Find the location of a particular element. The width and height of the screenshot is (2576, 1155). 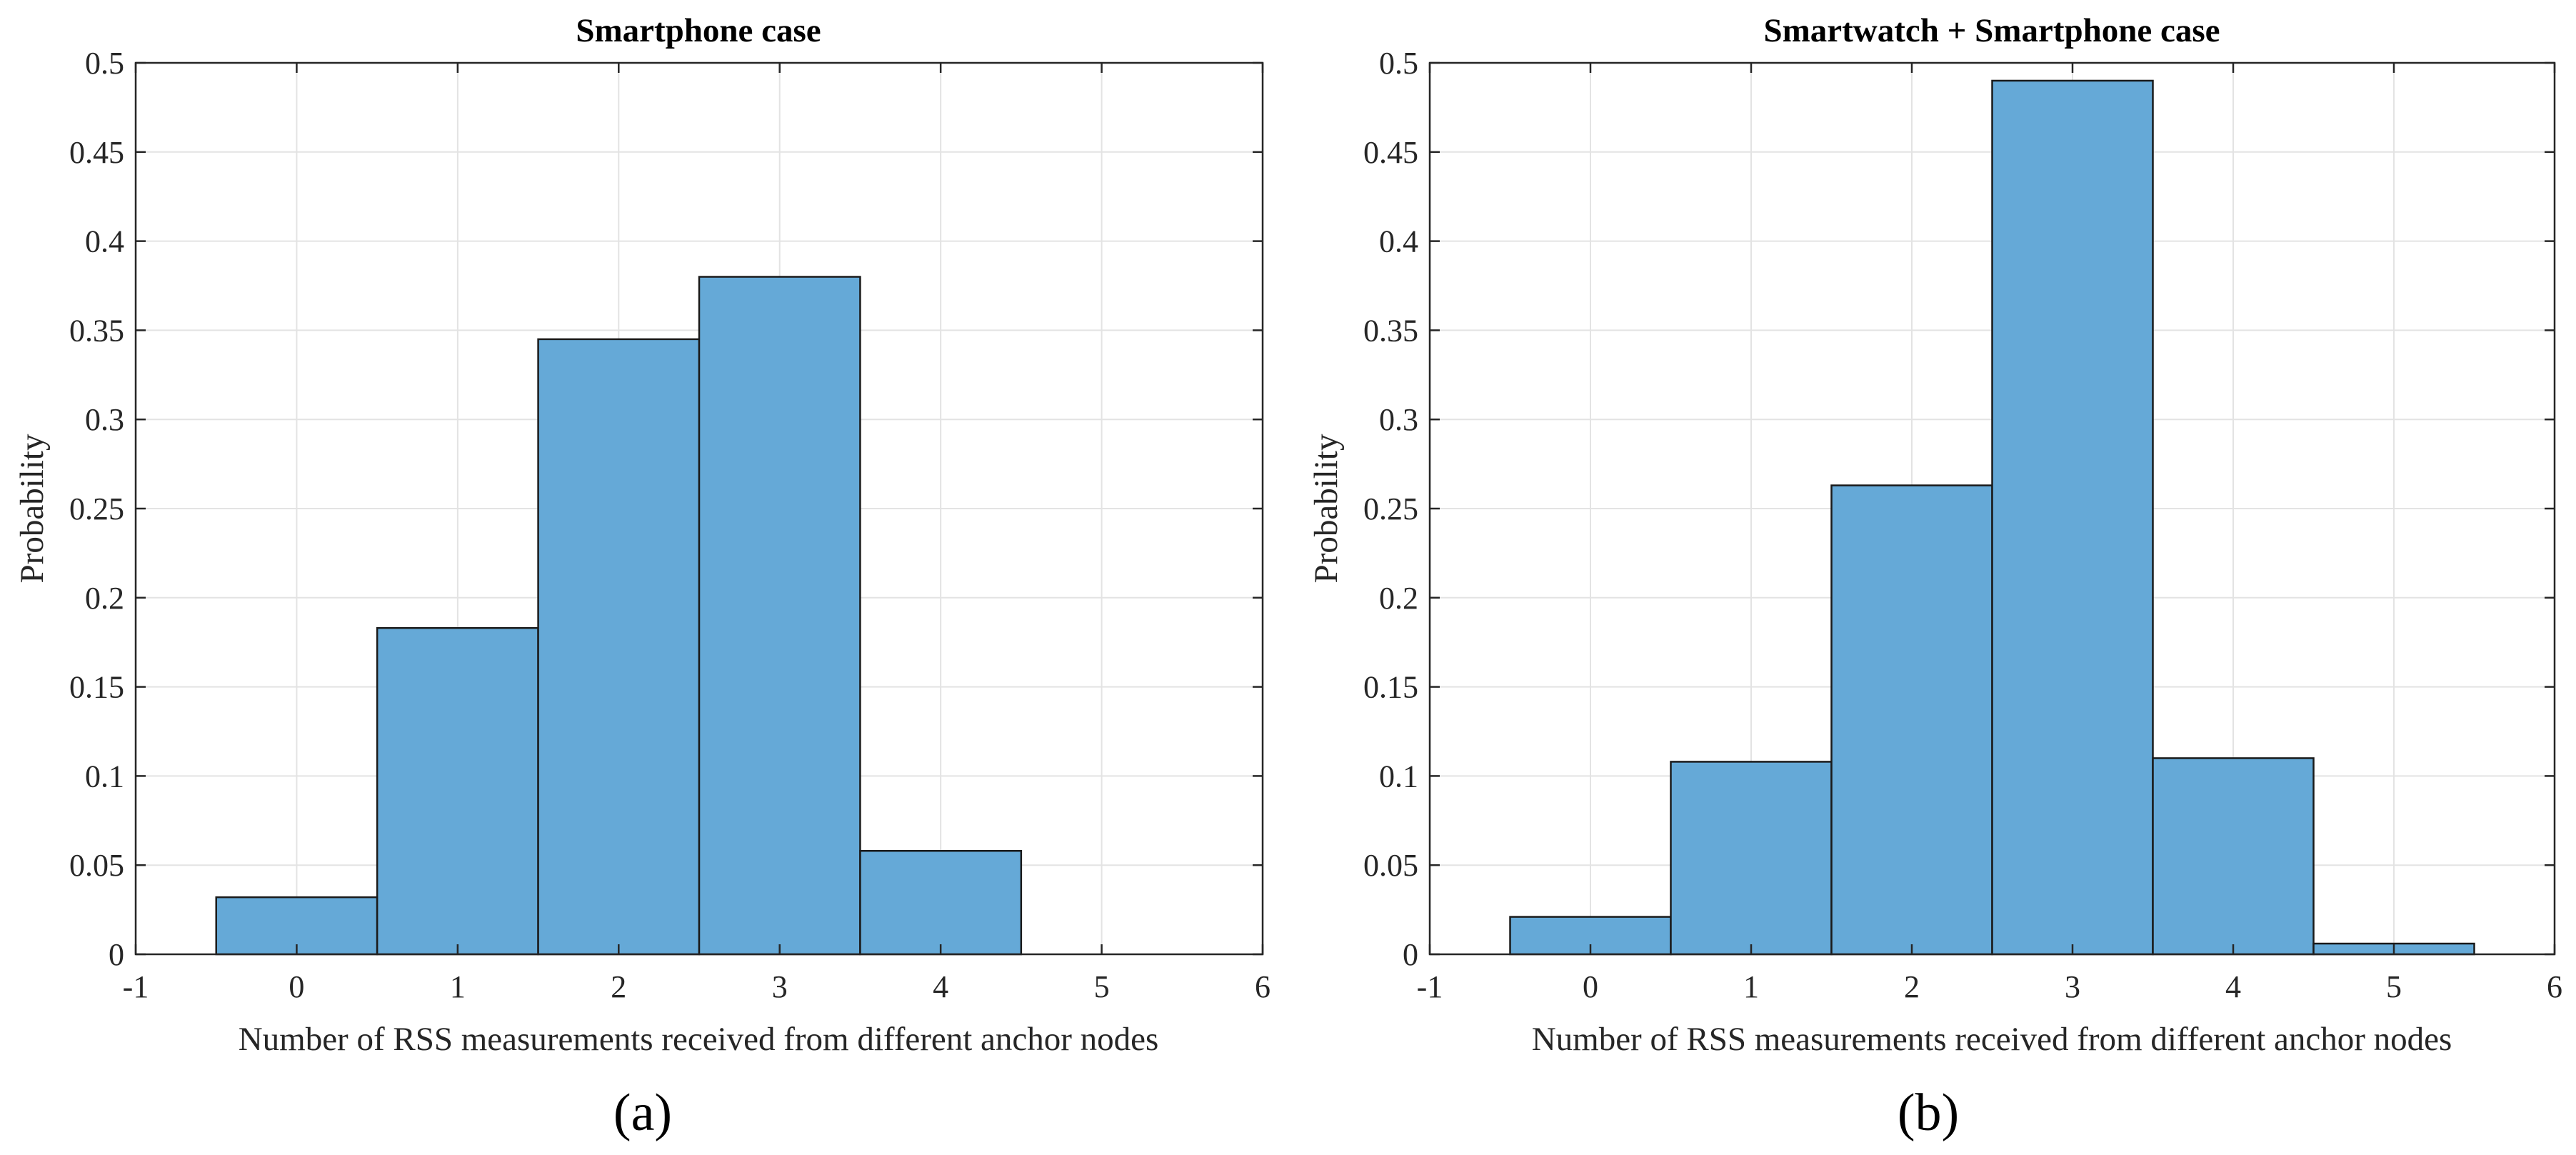

chart-title: Smartphone case is located at coordinates (698, 30).